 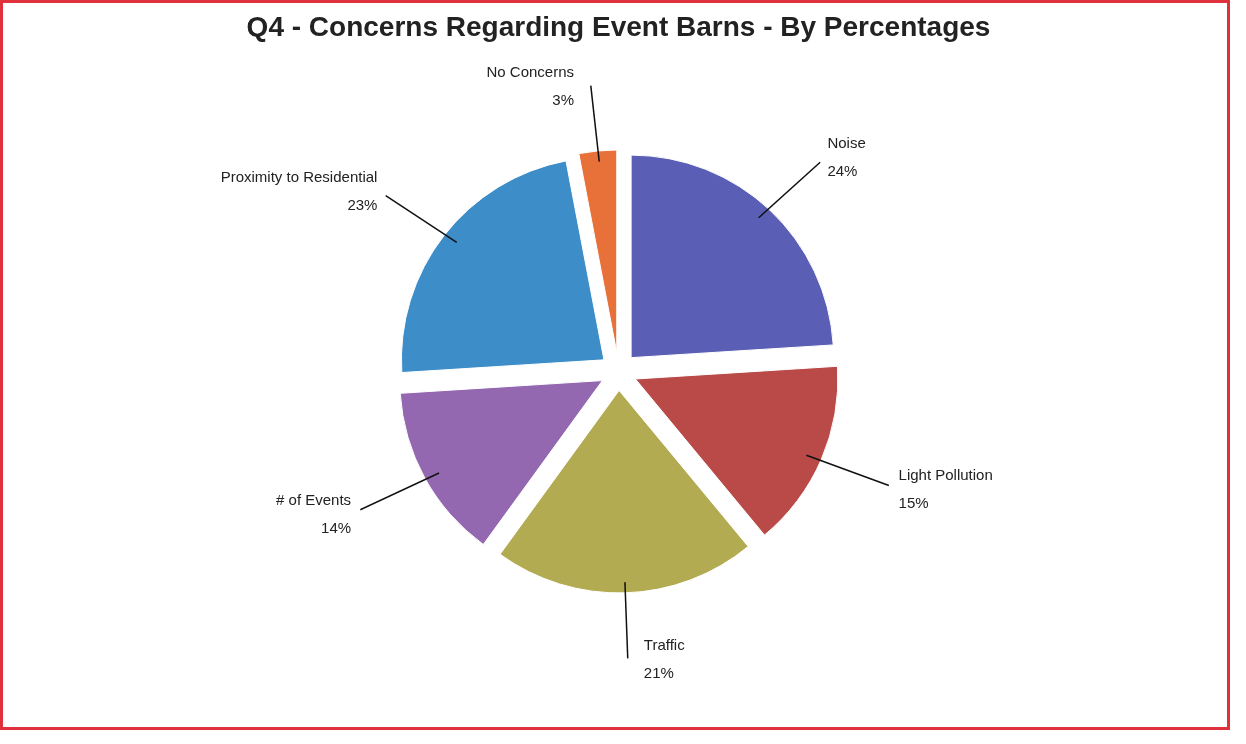 What do you see at coordinates (563, 100) in the screenshot?
I see `data-label: 3%` at bounding box center [563, 100].